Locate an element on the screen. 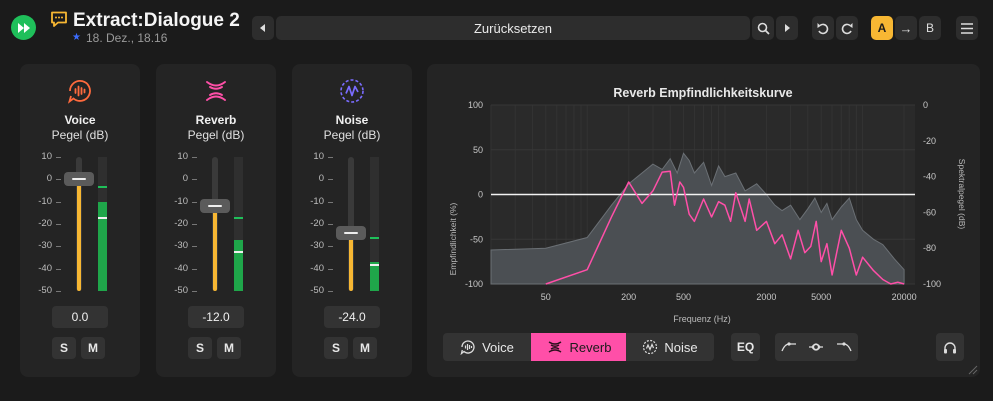 Image resolution: width=993 pixels, height=401 pixels. bell-button is located at coordinates (816, 347).